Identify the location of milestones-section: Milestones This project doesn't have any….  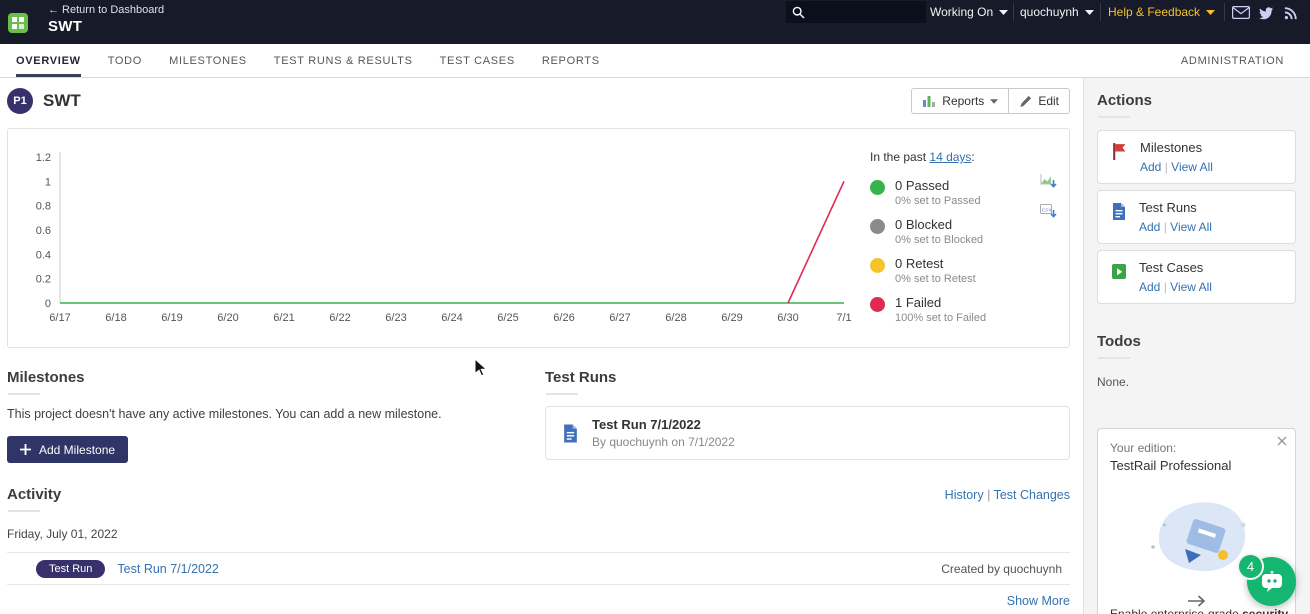
(273, 416).